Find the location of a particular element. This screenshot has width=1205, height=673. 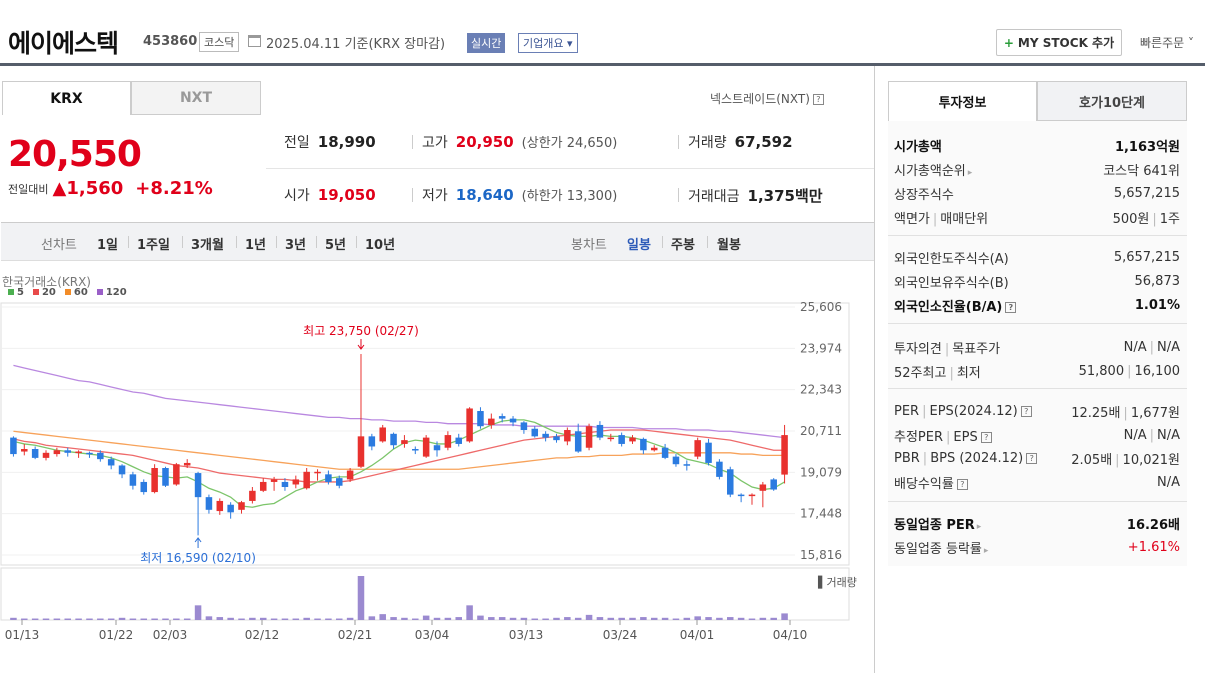

info-label: 동일업종 등락률 ▸ is located at coordinates (941, 547).